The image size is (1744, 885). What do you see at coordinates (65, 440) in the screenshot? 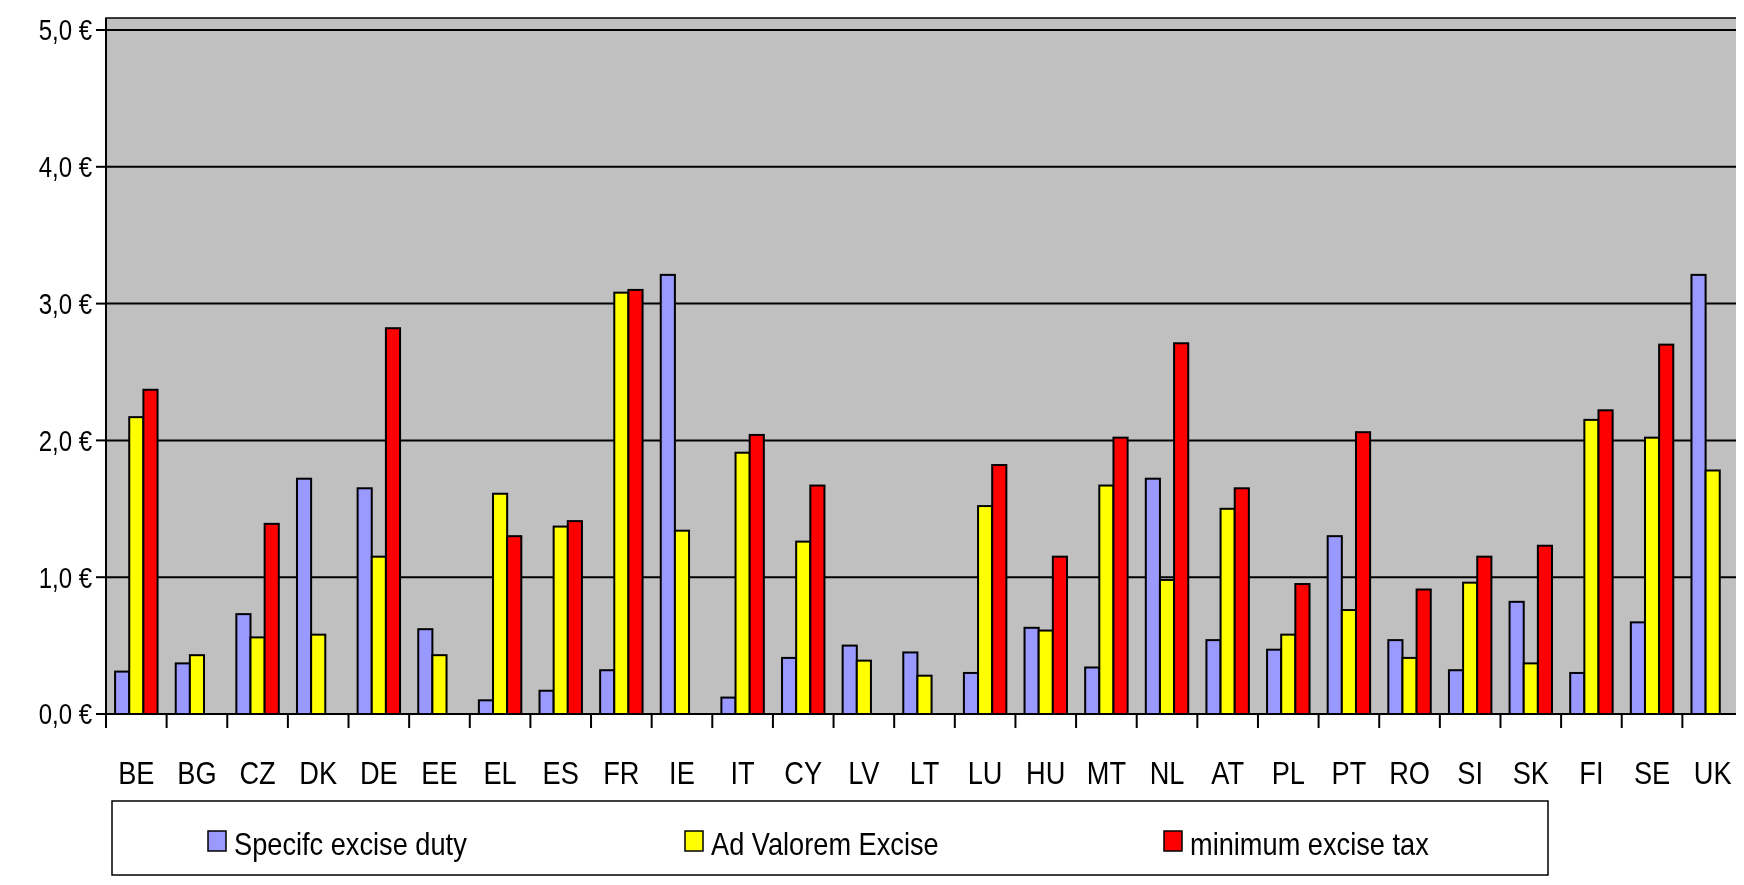
I see `y-tick-label: 2,0 €` at bounding box center [65, 440].